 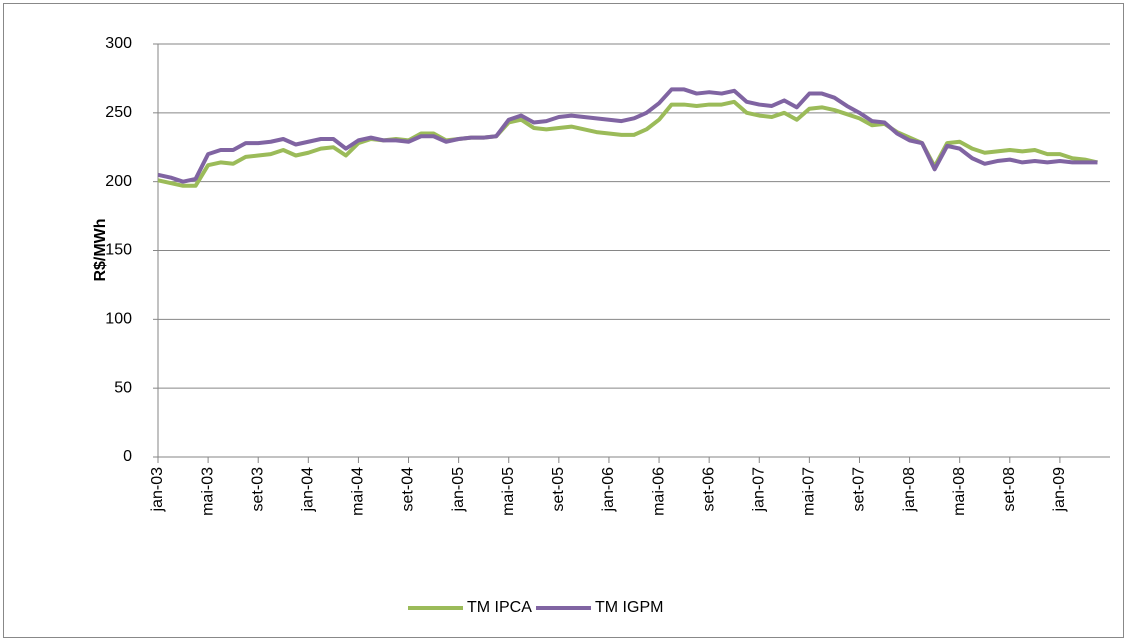 What do you see at coordinates (1009, 489) in the screenshot?
I see `x-tick-label: set-08` at bounding box center [1009, 489].